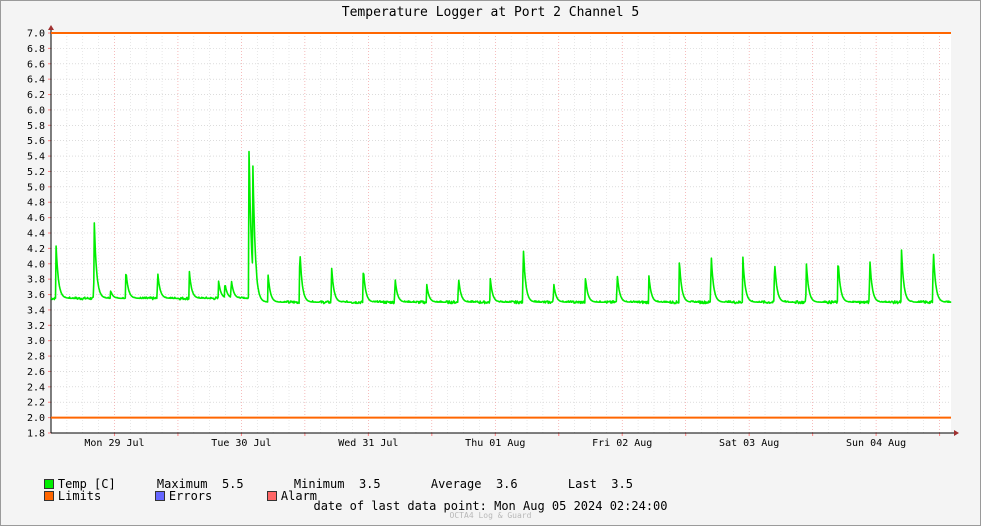 This screenshot has width=981, height=526. I want to click on y-tick-label: 4.6, so click(36, 218).